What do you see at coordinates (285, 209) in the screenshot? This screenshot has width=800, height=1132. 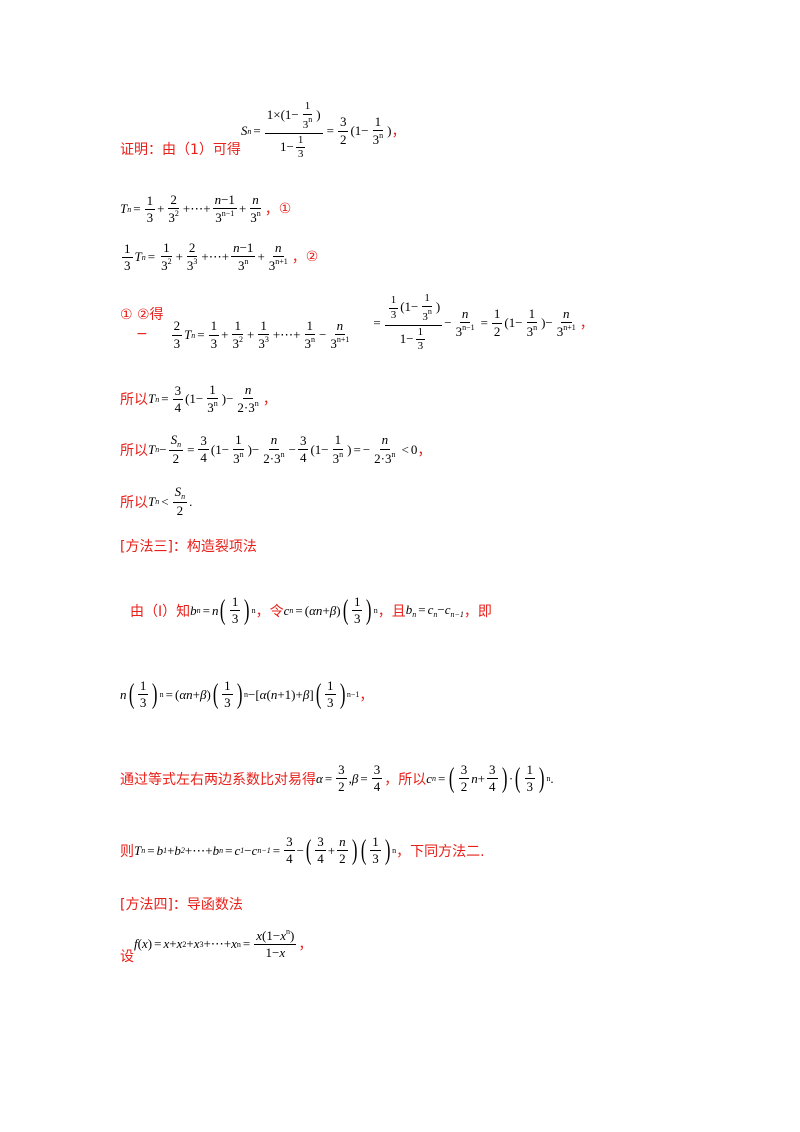 I see `equation-marker-1: ①` at bounding box center [285, 209].